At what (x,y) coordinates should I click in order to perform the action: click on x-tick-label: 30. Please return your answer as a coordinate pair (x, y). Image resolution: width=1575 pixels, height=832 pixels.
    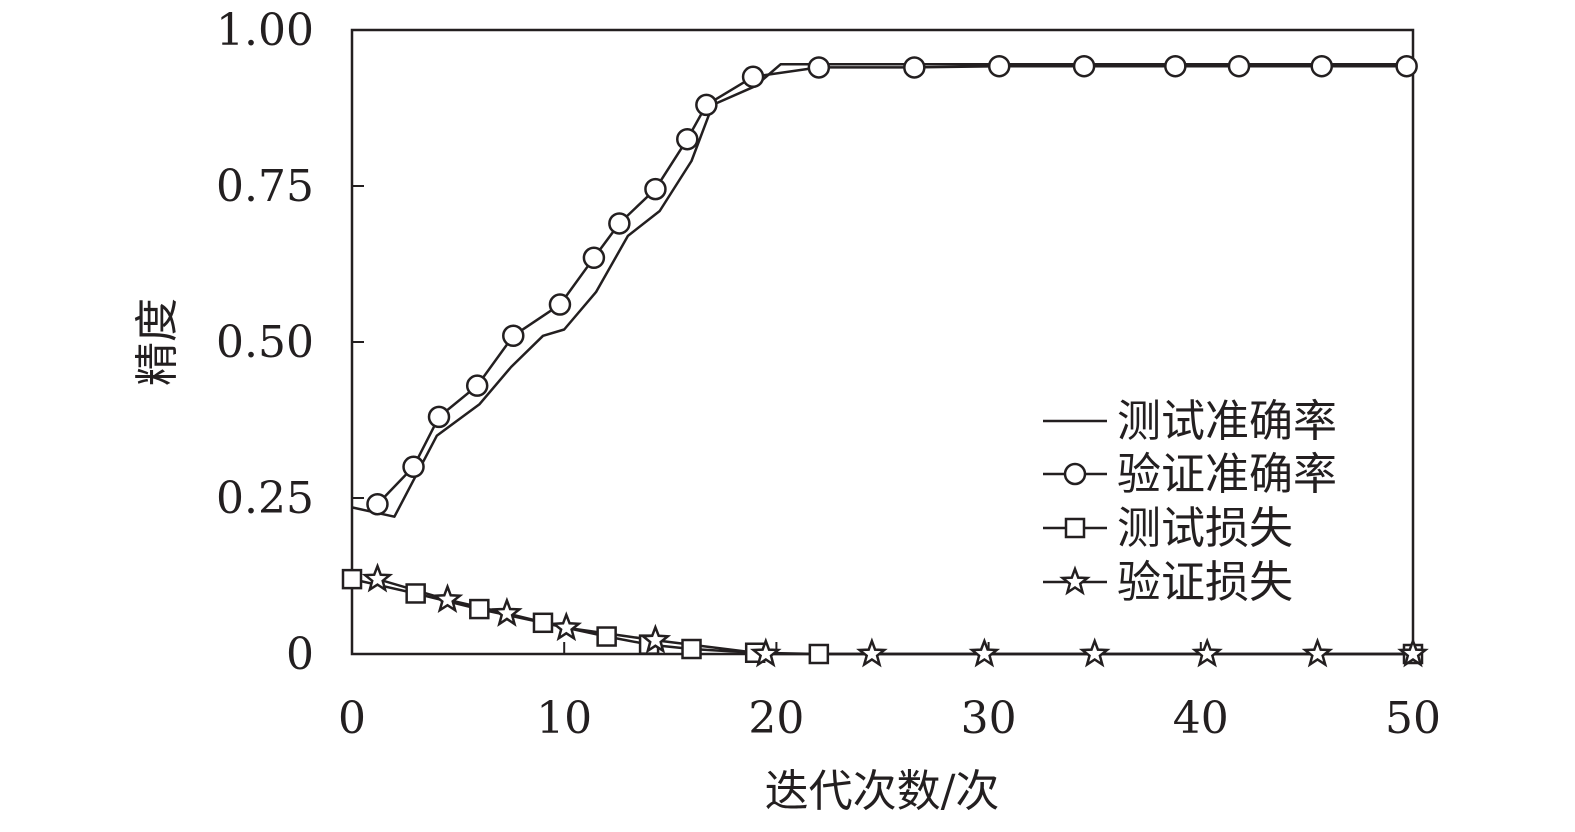
    Looking at the image, I should click on (989, 718).